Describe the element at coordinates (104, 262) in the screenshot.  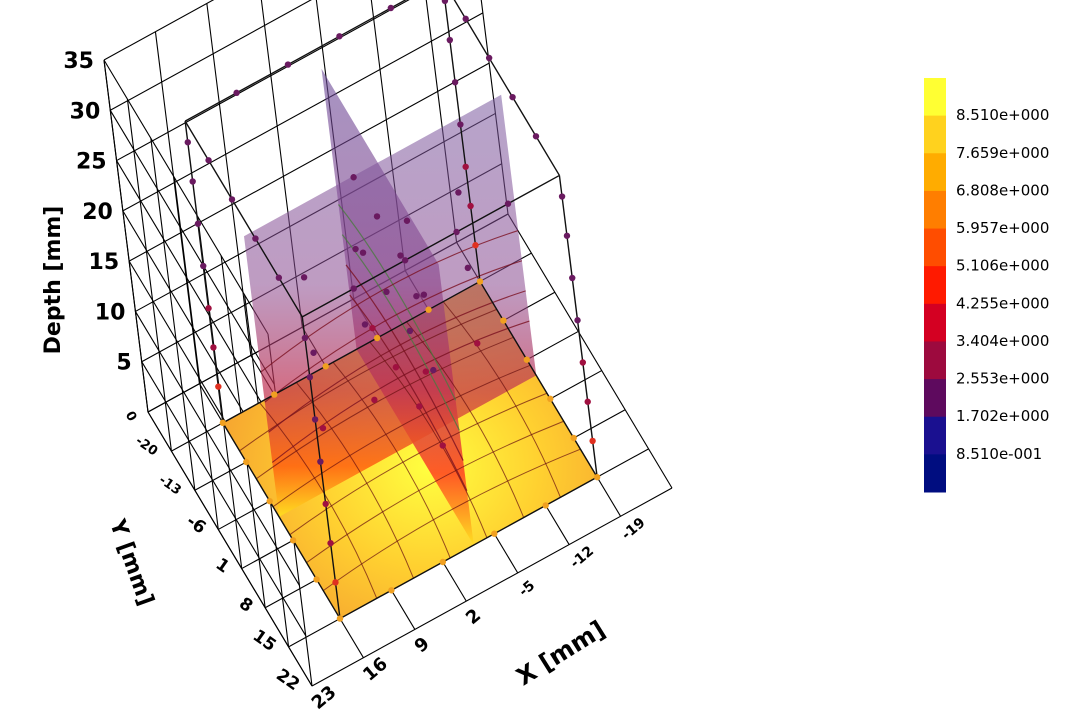
I see `z-tick-label: 15` at that location.